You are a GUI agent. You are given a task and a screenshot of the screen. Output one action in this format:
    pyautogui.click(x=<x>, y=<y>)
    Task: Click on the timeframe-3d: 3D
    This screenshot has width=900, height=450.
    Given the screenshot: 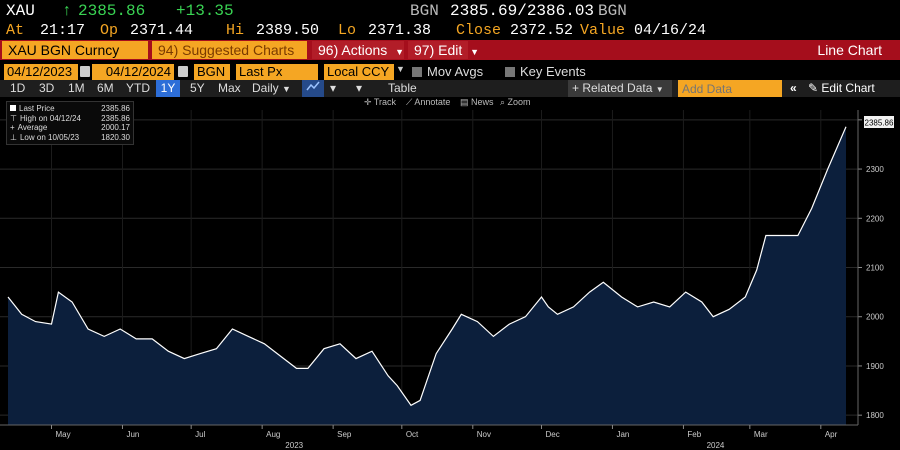 What is the action you would take?
    pyautogui.click(x=47, y=88)
    